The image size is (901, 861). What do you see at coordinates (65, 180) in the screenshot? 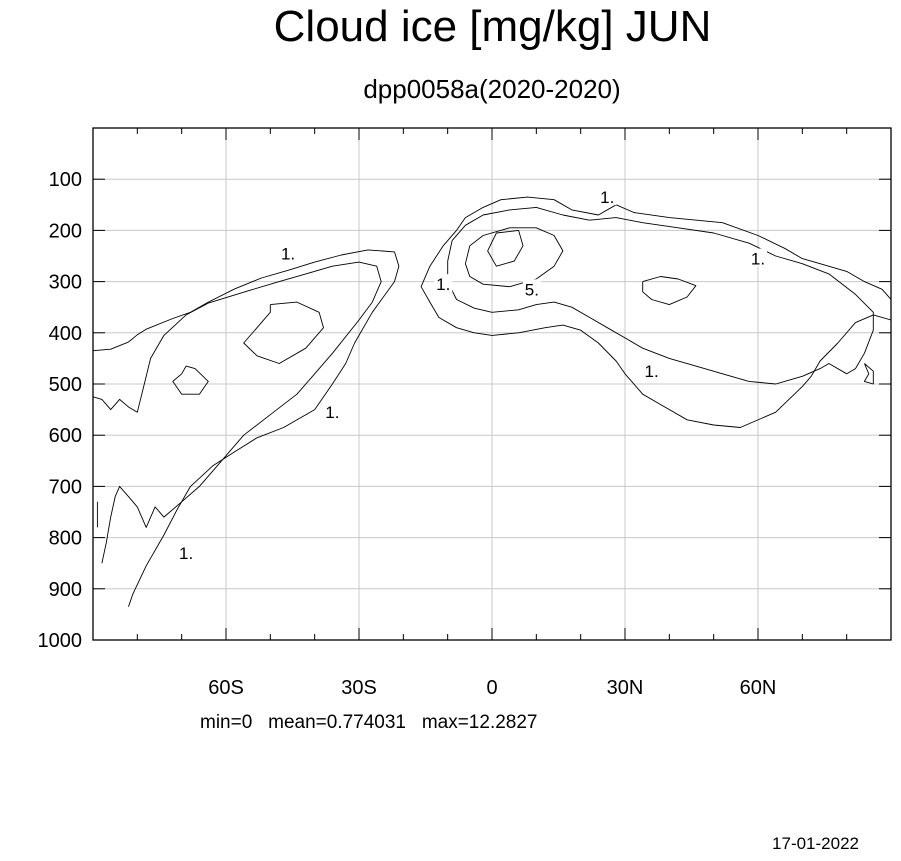
I see `y-tick-label: 100` at bounding box center [65, 180].